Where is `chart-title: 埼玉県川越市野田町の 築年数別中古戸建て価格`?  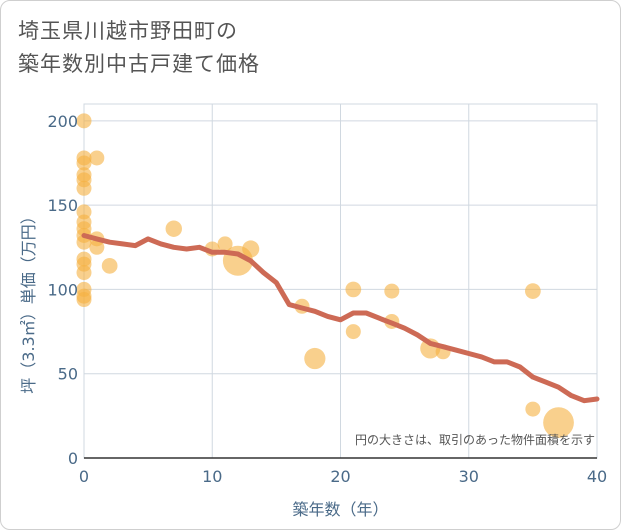
chart-title: 埼玉県川越市野田町の 築年数別中古戸建て価格 is located at coordinates (298, 48).